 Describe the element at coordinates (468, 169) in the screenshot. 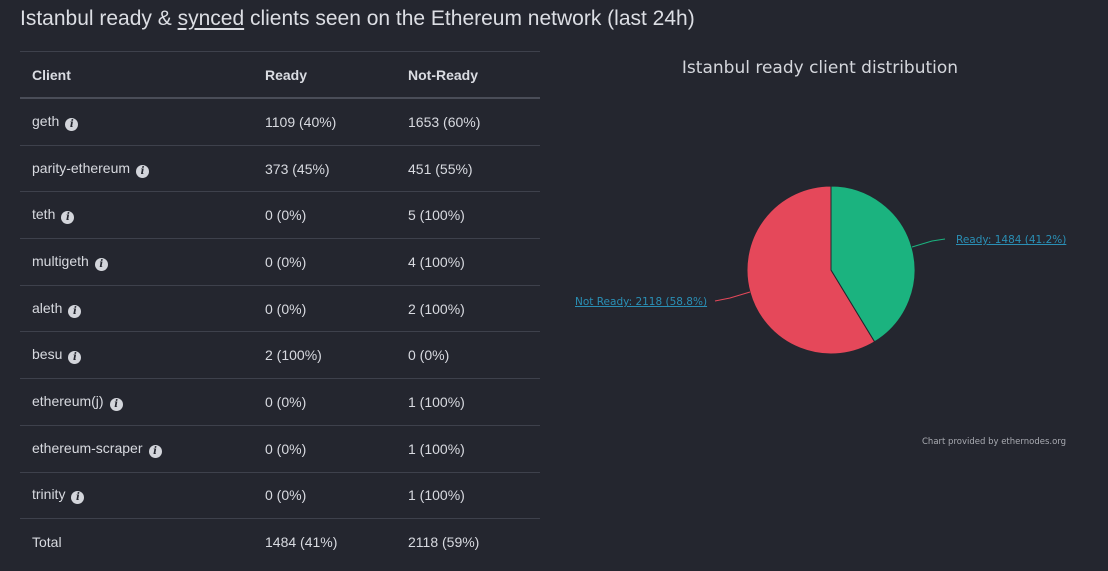

I see `not-ready-cell: 451 (55%)` at that location.